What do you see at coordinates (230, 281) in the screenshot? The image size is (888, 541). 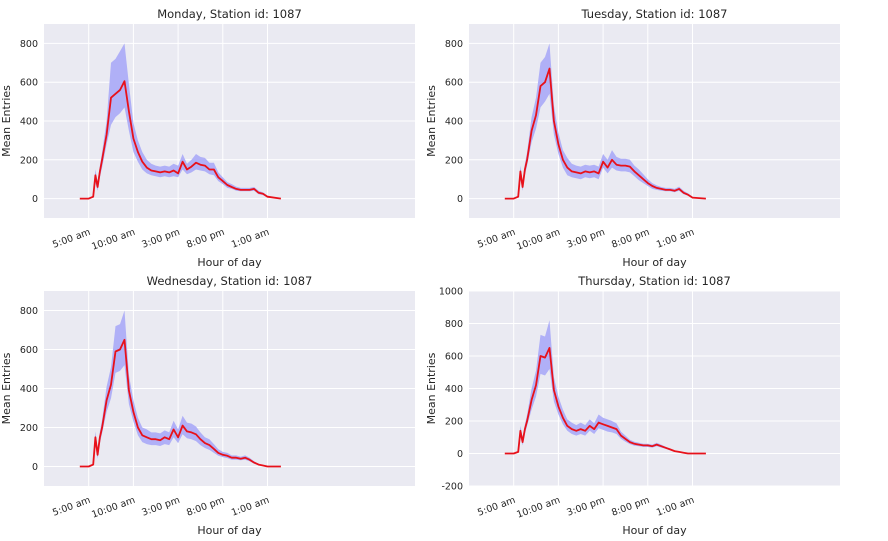 I see `chart-title: Wednesday, Station id: 1087` at bounding box center [230, 281].